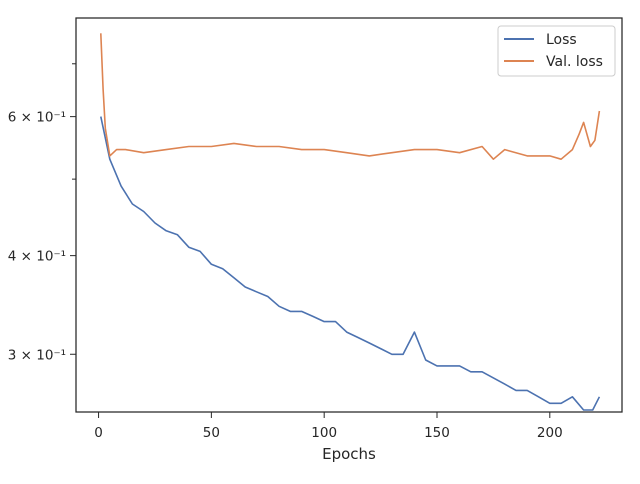  Describe the element at coordinates (556, 51) in the screenshot. I see `legend: Loss Val. loss` at that location.